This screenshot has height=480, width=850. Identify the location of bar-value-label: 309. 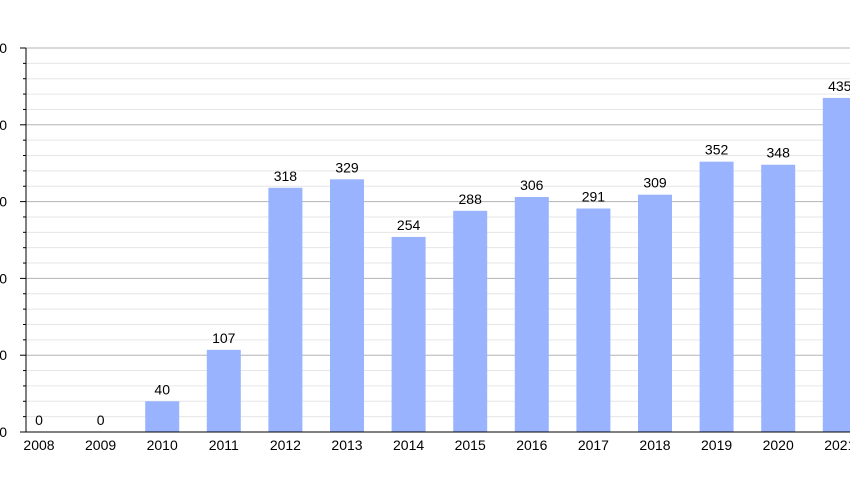
(655, 183).